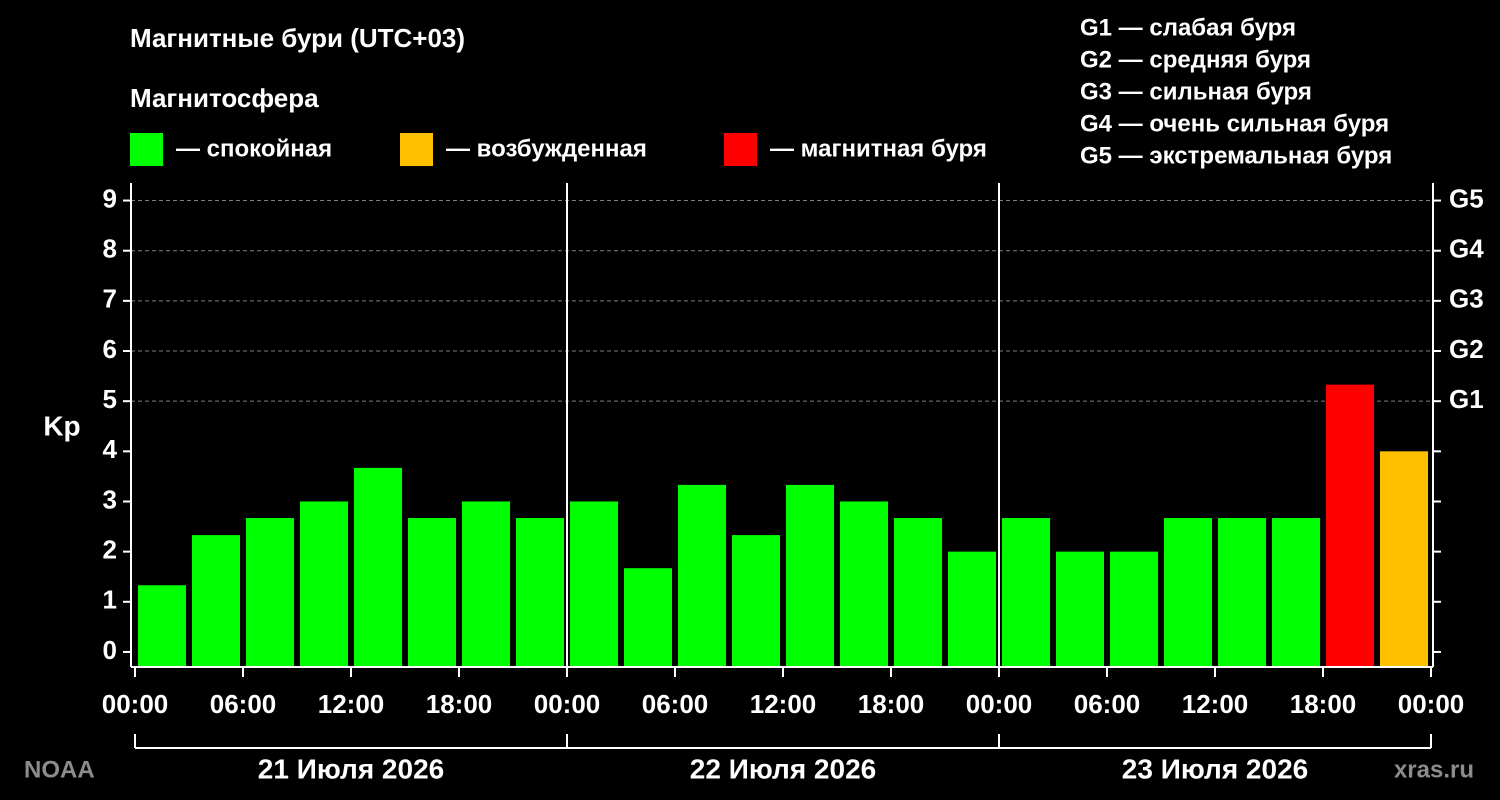  Describe the element at coordinates (1195, 59) in the screenshot. I see `scale-note: G2 — средняя буря` at that location.